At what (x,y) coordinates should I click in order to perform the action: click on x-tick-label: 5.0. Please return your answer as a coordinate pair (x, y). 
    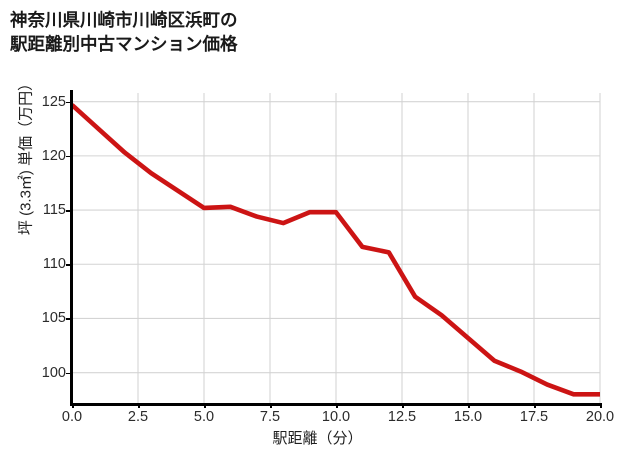
    Looking at the image, I should click on (204, 417).